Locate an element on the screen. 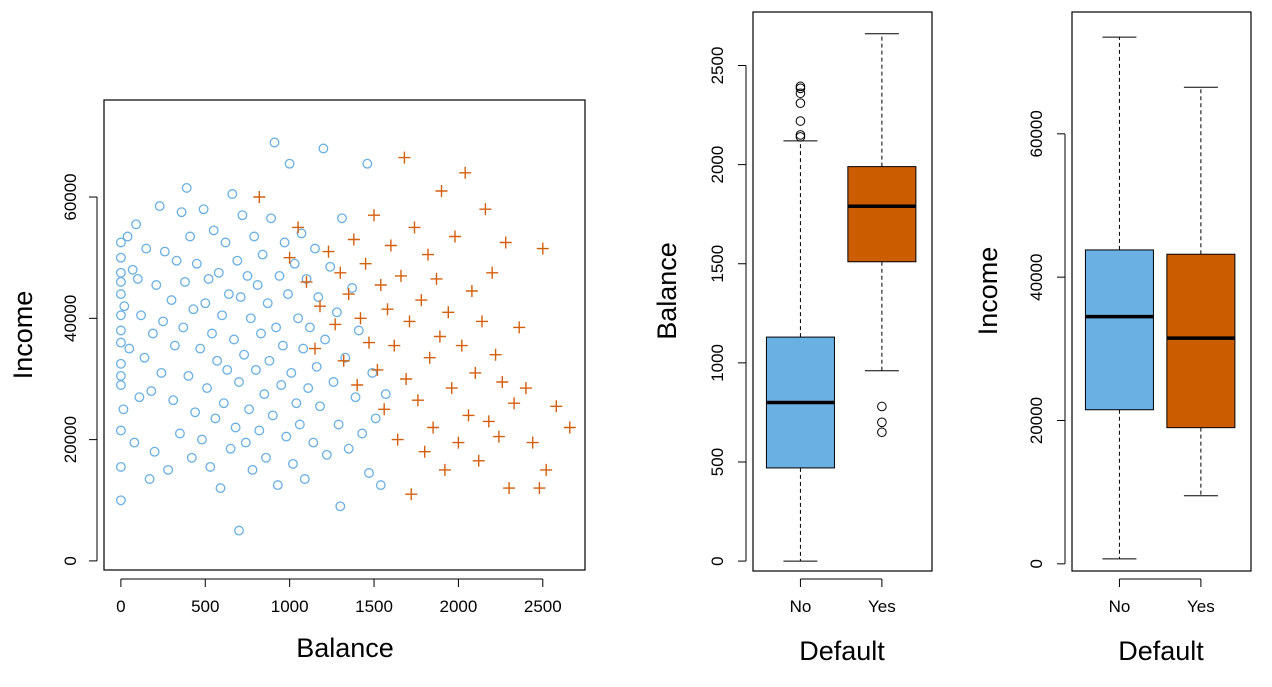 Image resolution: width=1272 pixels, height=687 pixels. balance-boxplot-boxes is located at coordinates (841, 297).